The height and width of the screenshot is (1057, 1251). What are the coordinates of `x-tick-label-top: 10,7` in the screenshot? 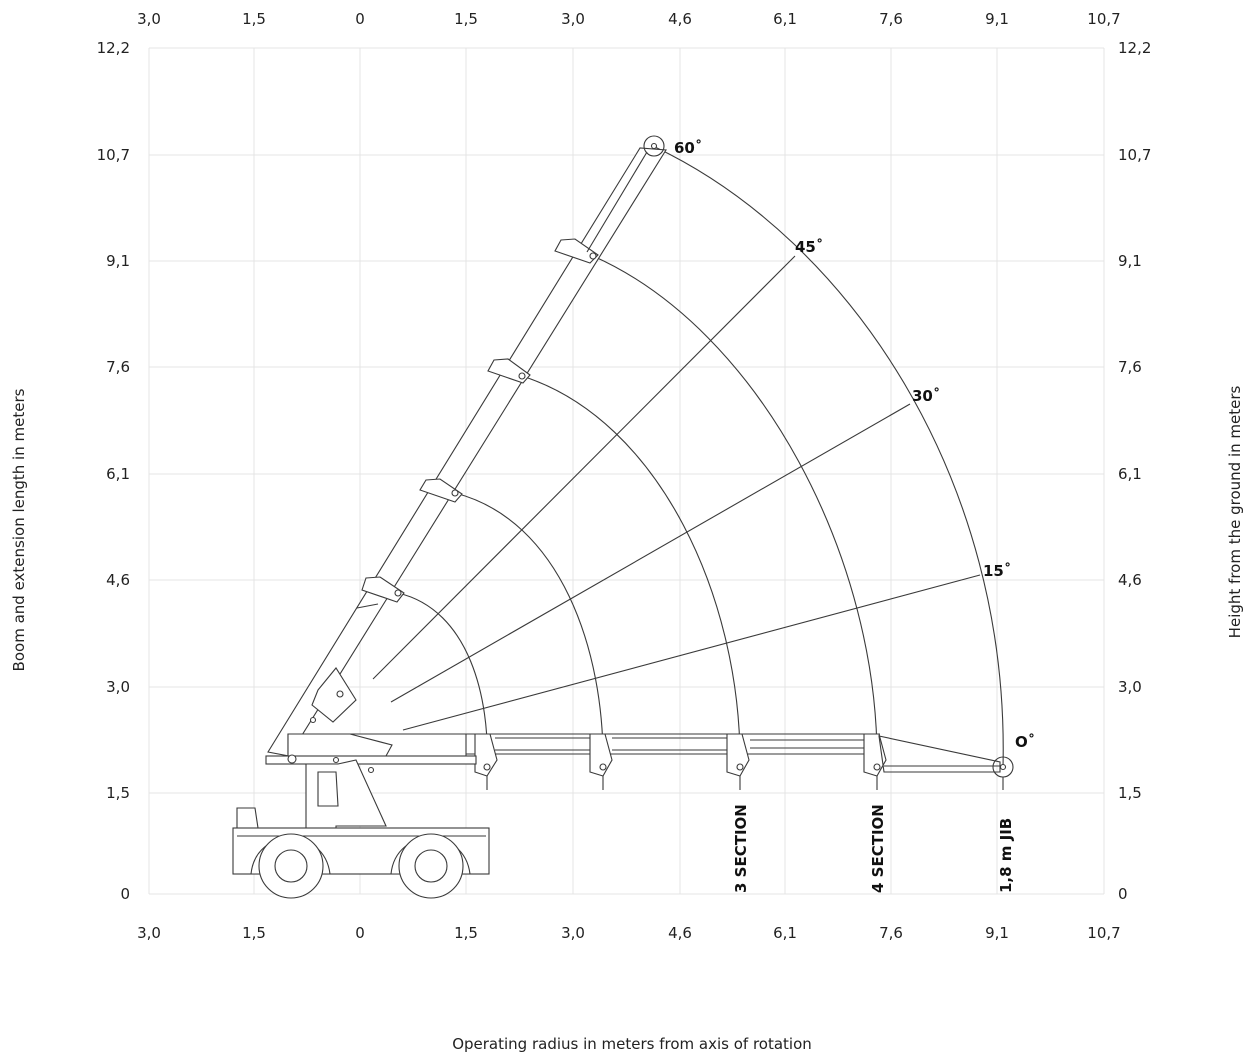 It's located at (1103, 19).